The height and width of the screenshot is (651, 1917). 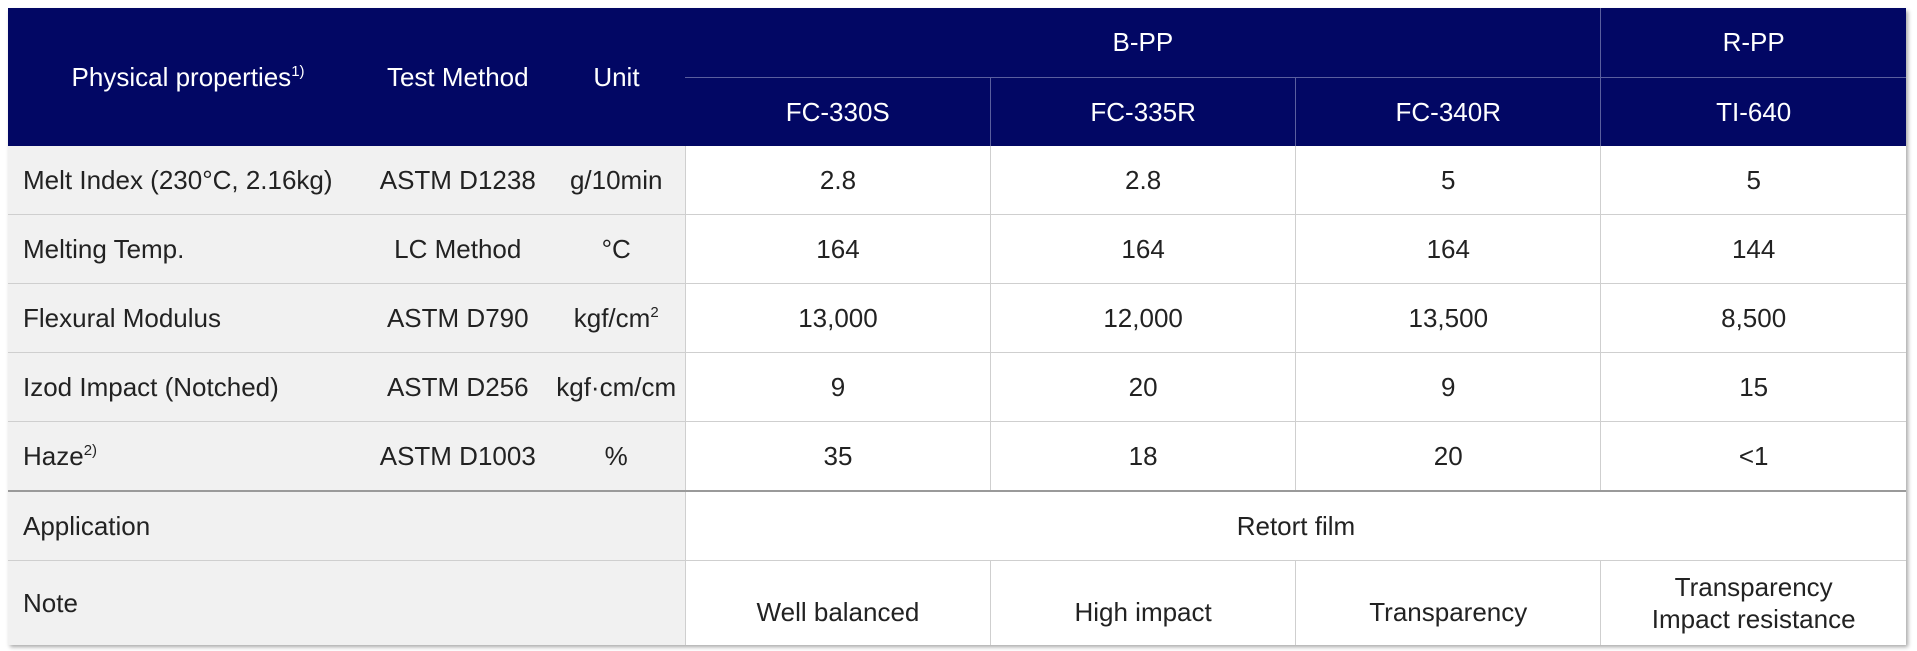 I want to click on header-grade: TI-640, so click(x=1753, y=111).